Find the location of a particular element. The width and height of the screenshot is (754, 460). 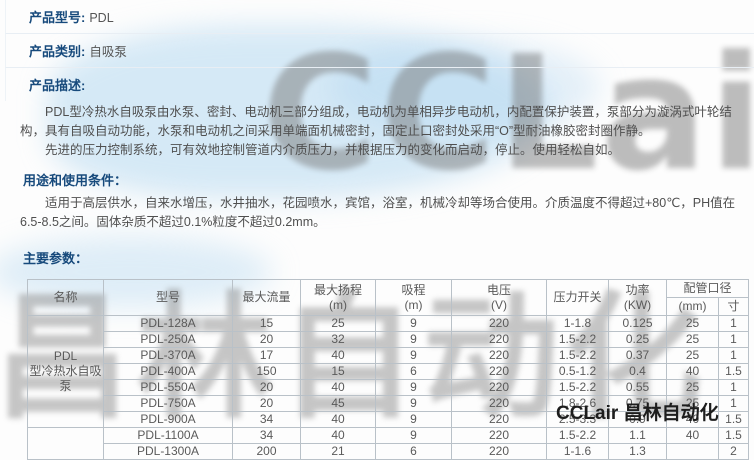

cell-power: 0.4 is located at coordinates (637, 371).